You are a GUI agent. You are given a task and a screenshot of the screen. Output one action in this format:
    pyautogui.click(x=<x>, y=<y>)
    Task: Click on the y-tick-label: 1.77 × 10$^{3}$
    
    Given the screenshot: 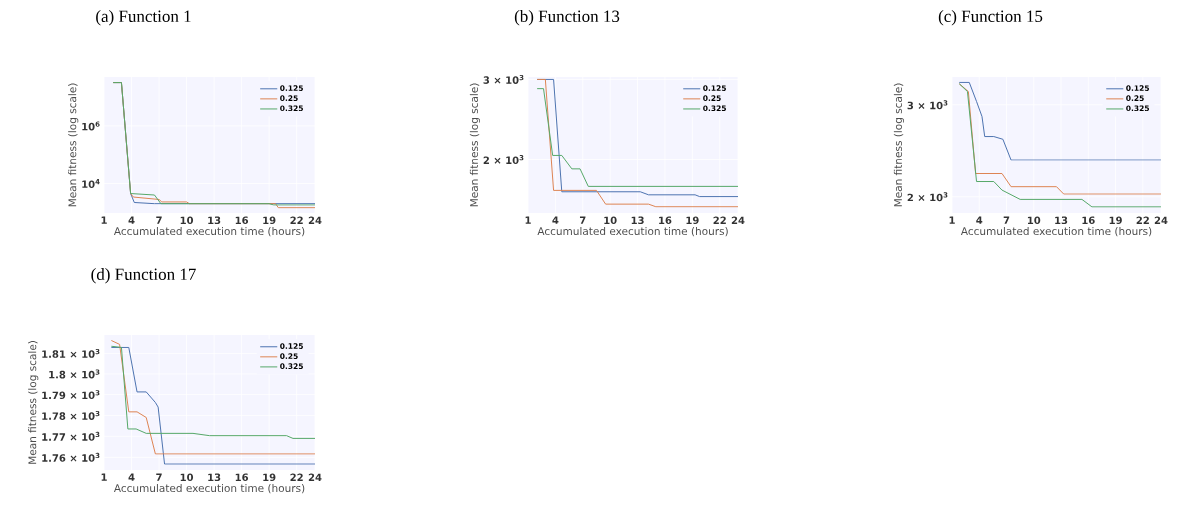 What is the action you would take?
    pyautogui.click(x=71, y=436)
    